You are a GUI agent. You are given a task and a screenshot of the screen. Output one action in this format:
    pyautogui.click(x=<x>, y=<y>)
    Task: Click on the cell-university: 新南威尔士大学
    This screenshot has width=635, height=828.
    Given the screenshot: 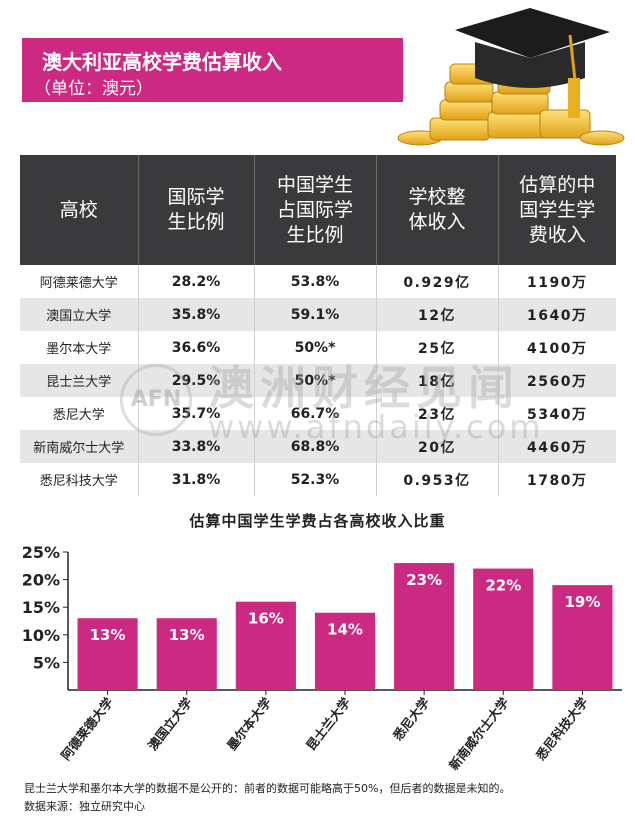 What is the action you would take?
    pyautogui.click(x=79, y=446)
    